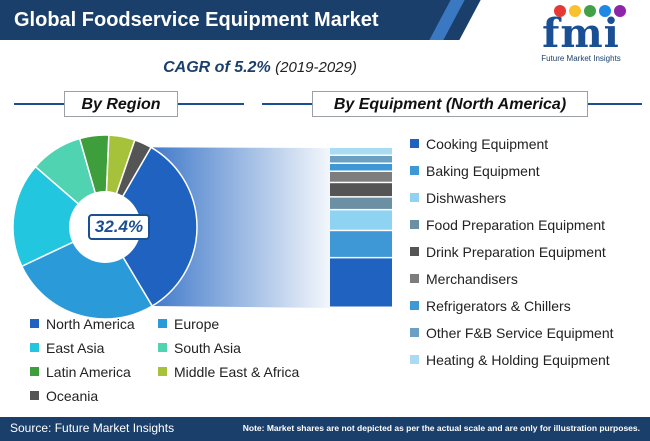  What do you see at coordinates (515, 225) in the screenshot?
I see `legend-label: Food Preparation Equipment` at bounding box center [515, 225].